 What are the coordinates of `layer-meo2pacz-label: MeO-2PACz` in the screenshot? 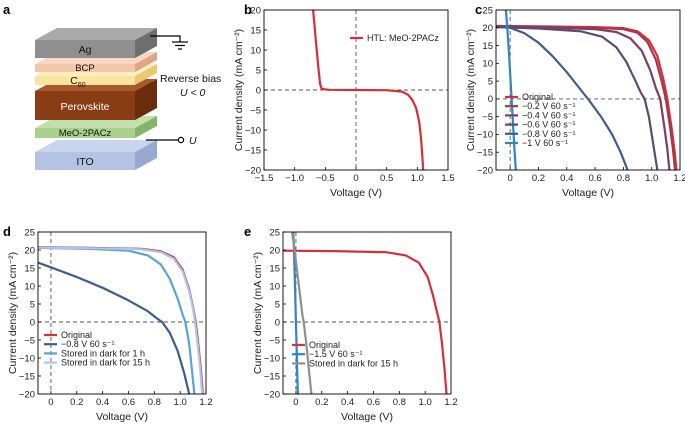 It's located at (85, 133).